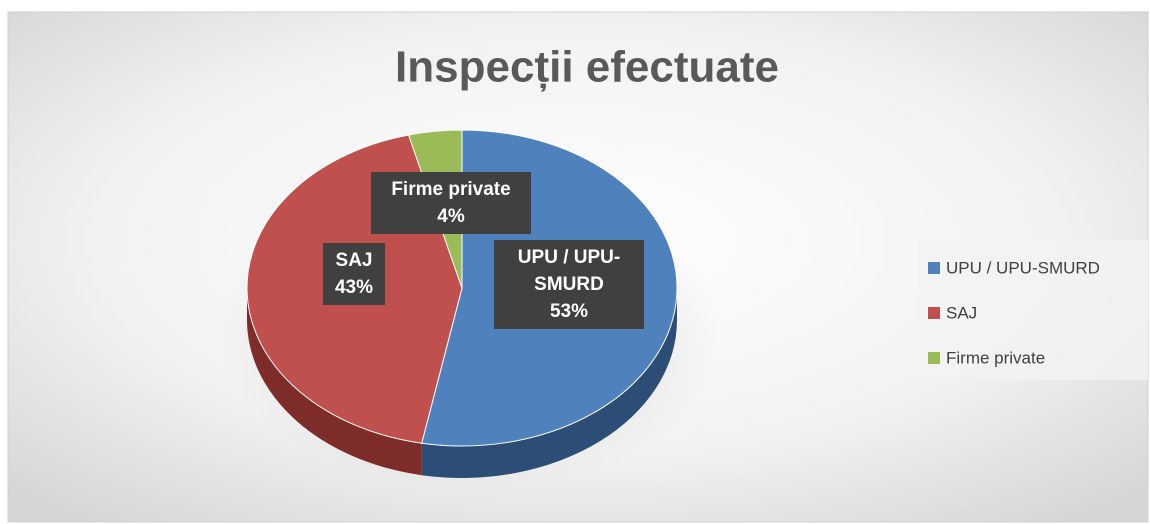  What do you see at coordinates (354, 260) in the screenshot?
I see `label-category: SAJ` at bounding box center [354, 260].